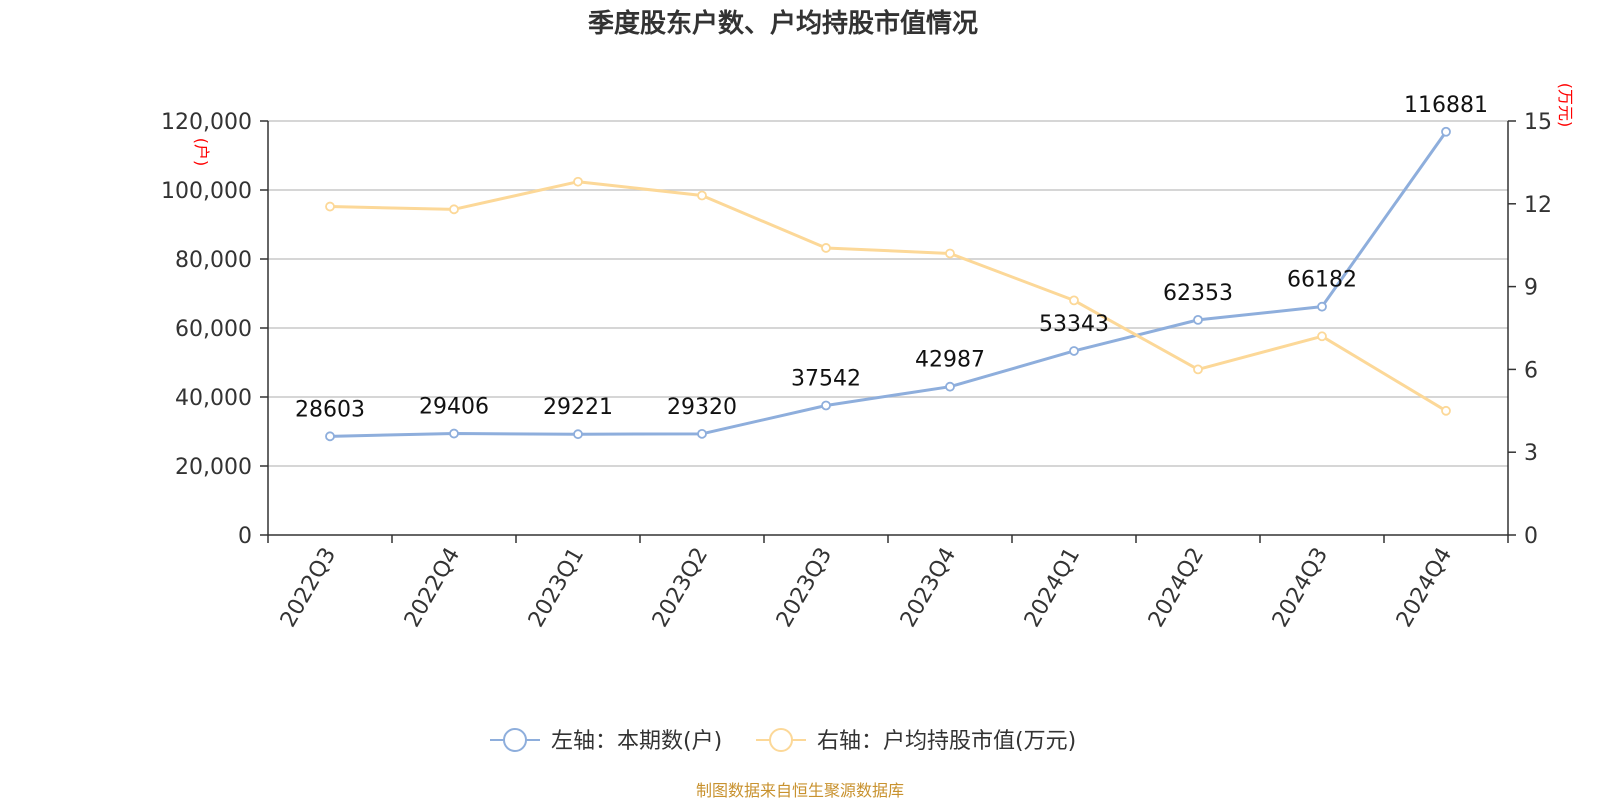  What do you see at coordinates (1074, 324) in the screenshot?
I see `data-label: 53343` at bounding box center [1074, 324].